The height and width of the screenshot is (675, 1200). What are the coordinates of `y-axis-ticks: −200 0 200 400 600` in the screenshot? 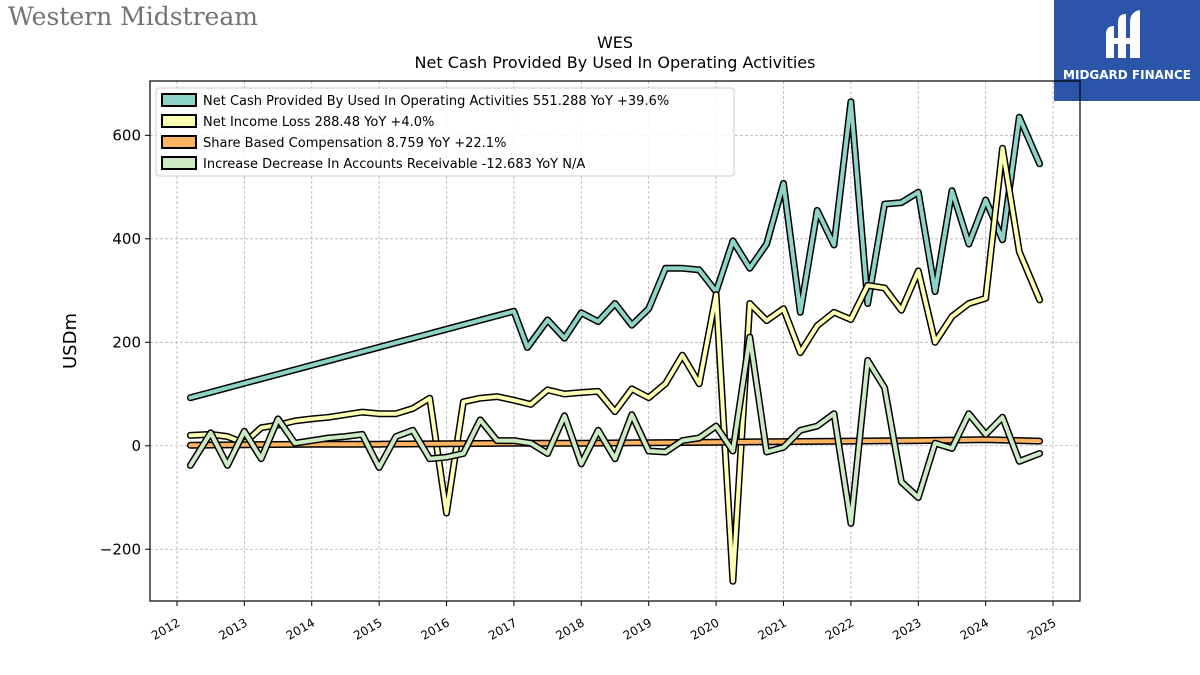 It's located at (125, 342).